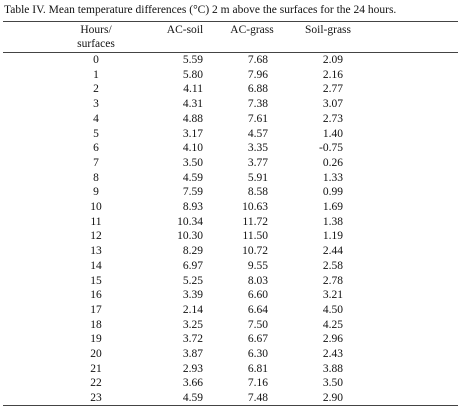 The image size is (461, 410). I want to click on value-cell: 3.66, so click(192, 383).